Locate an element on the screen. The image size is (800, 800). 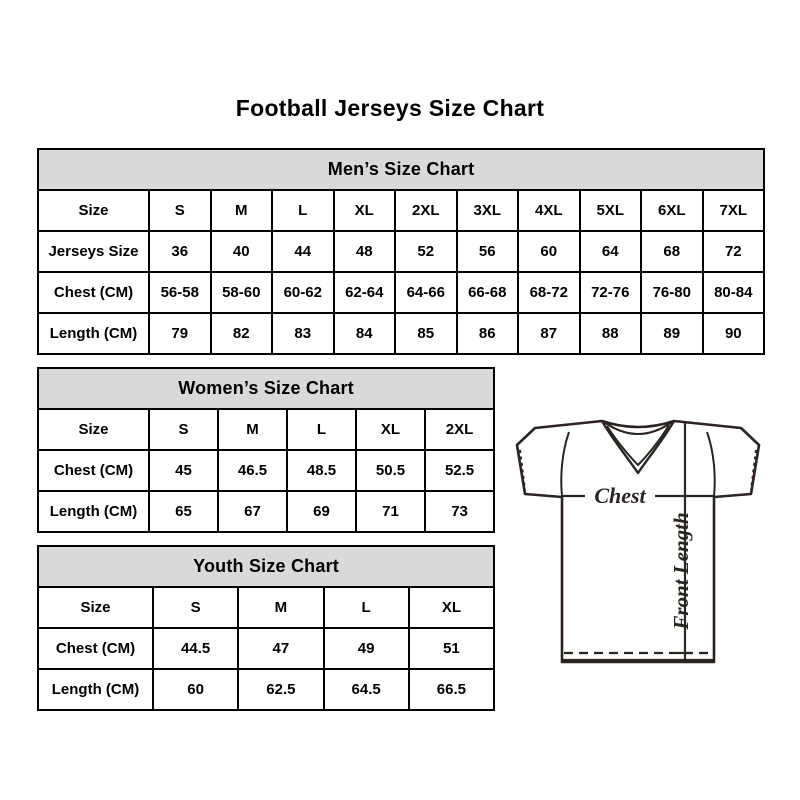
left-armhole-seam is located at coordinates (565, 464).